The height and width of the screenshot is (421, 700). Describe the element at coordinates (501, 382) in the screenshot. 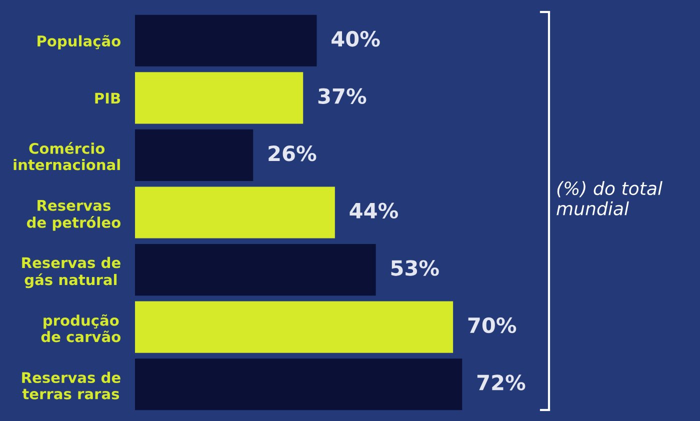

I see `data-label: 72%` at that location.